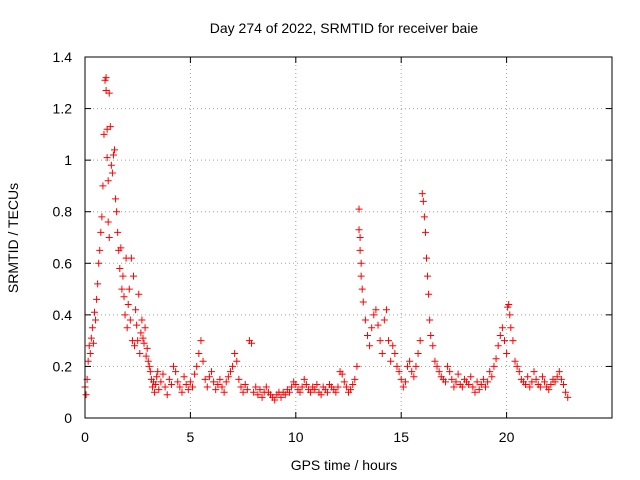 This screenshot has height=480, width=640. What do you see at coordinates (401, 437) in the screenshot?
I see `x-tick-label: 15` at bounding box center [401, 437].